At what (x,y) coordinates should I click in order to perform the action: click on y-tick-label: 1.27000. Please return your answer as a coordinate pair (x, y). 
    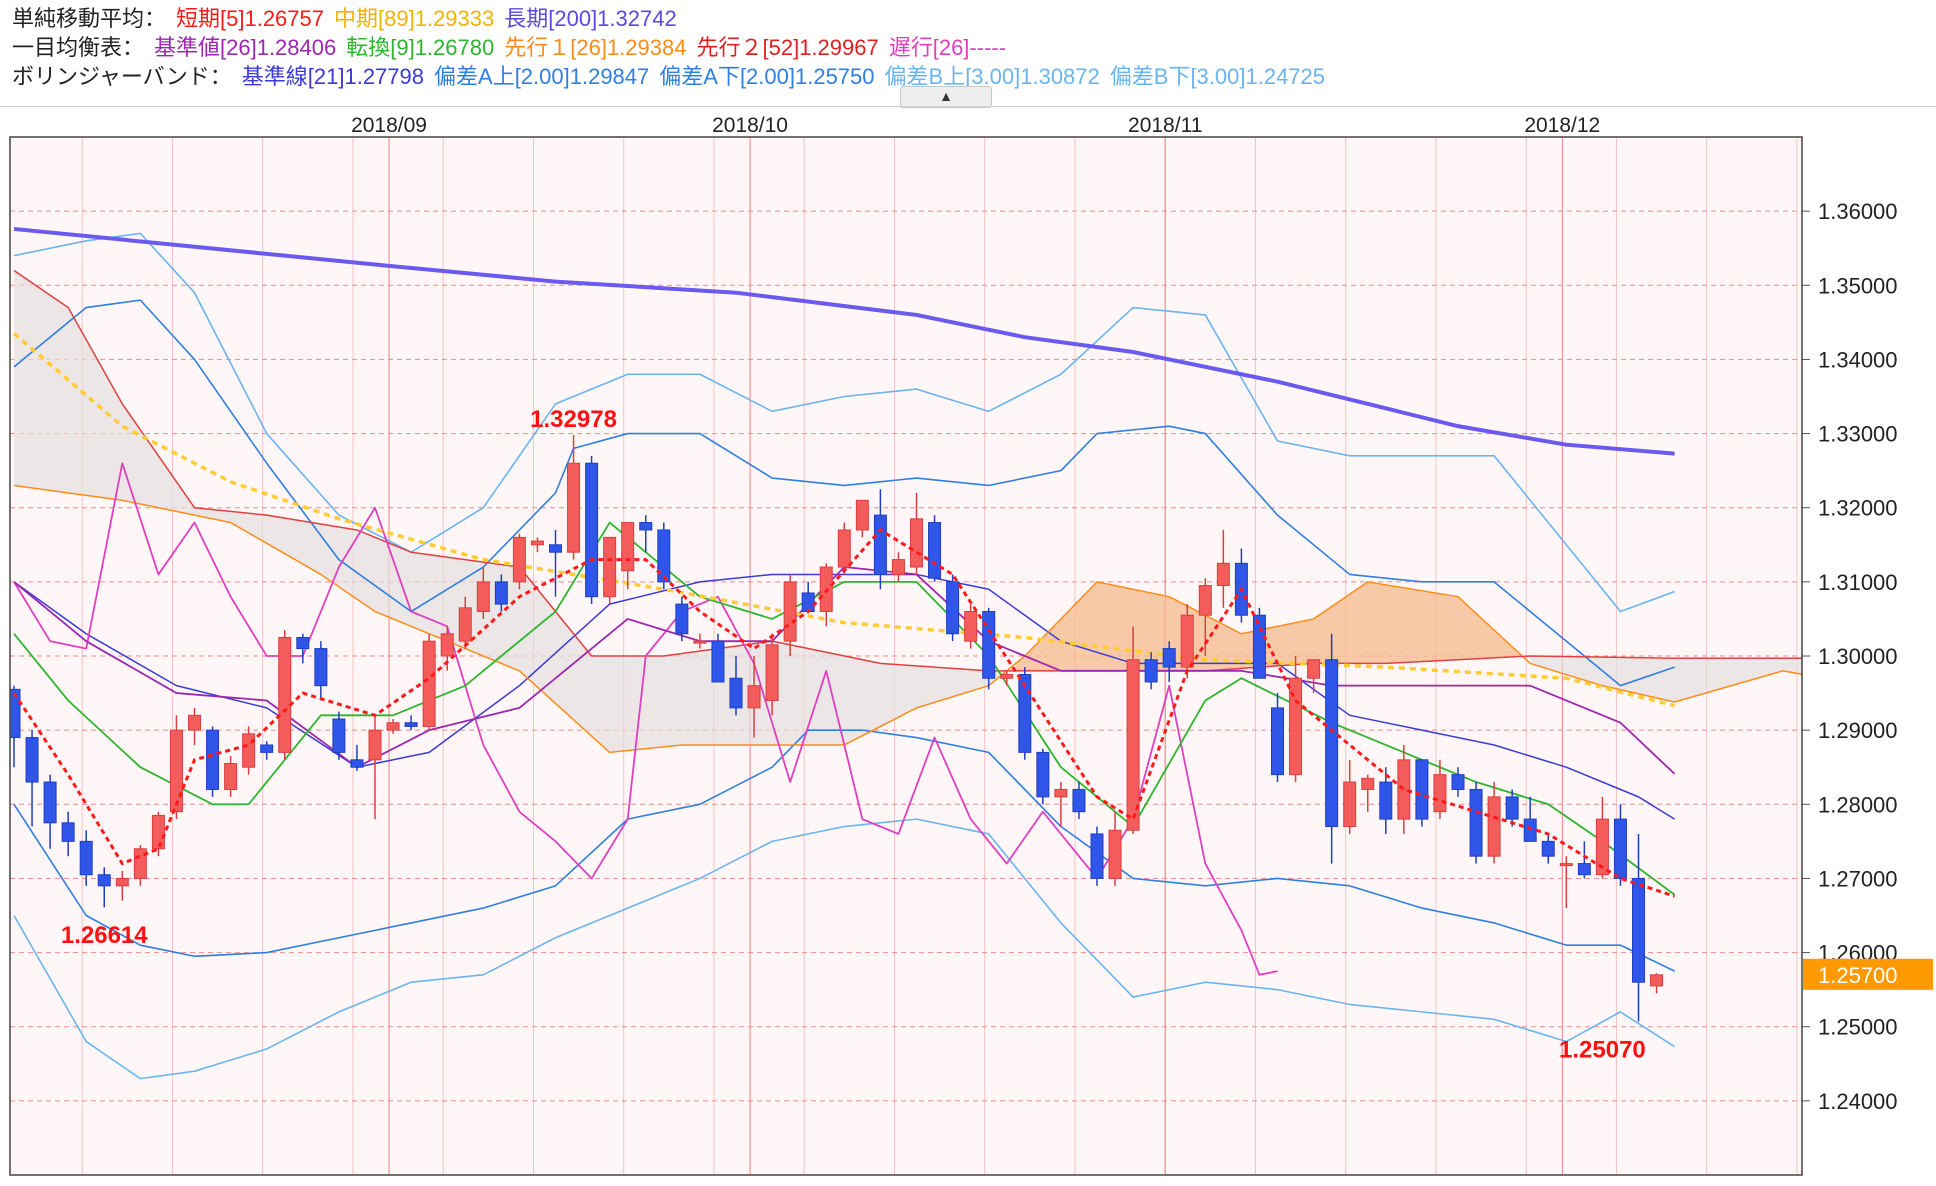
    Looking at the image, I should click on (1858, 878).